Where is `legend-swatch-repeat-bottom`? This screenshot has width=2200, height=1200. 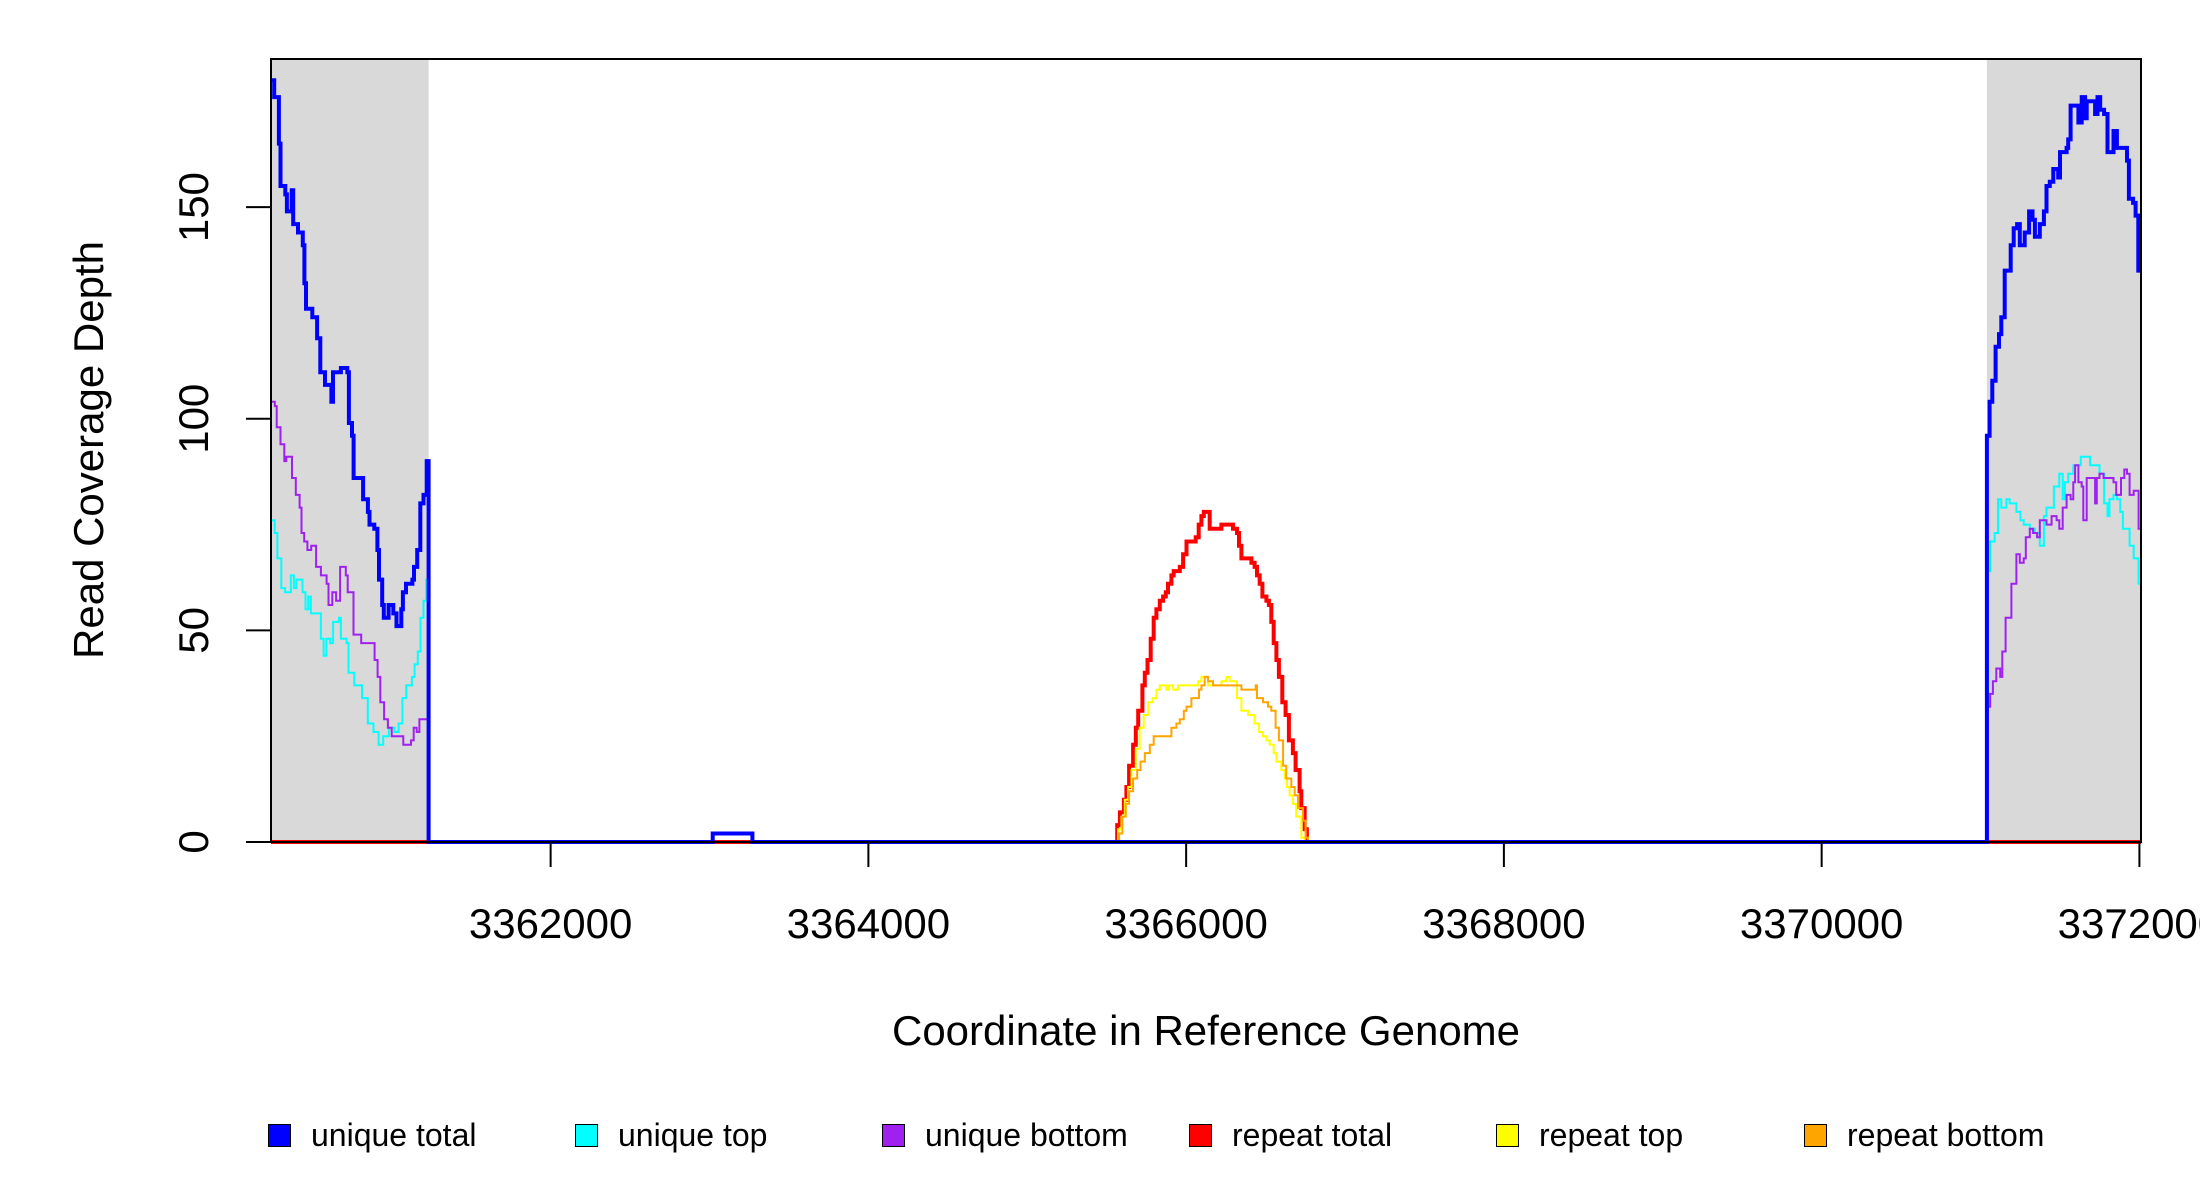 legend-swatch-repeat-bottom is located at coordinates (1815, 1135).